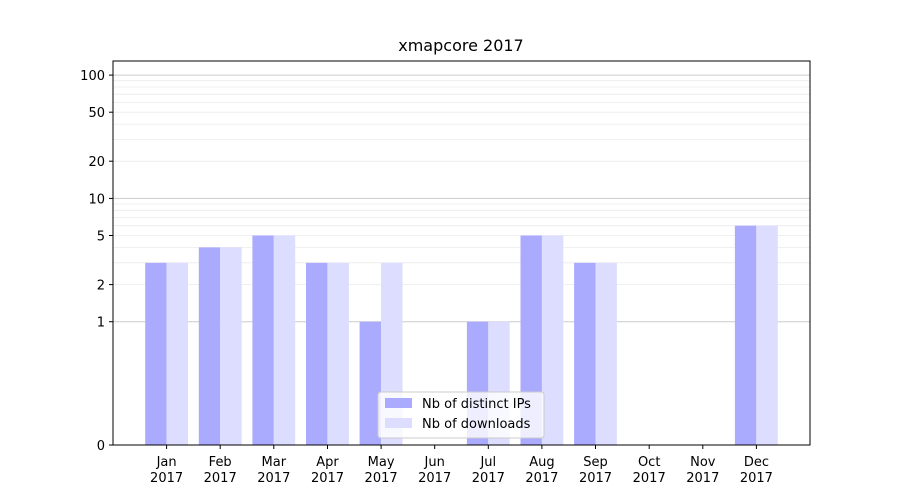 This screenshot has height=504, width=900. I want to click on x-tick-label: Mar 2017, so click(273, 470).